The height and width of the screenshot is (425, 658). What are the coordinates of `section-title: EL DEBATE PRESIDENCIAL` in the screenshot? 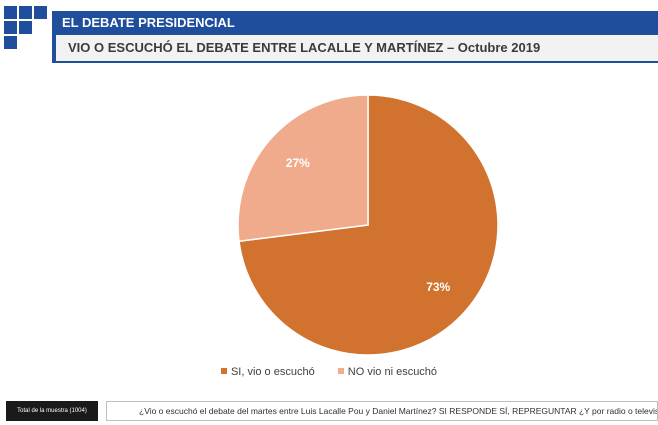 It's located at (355, 23).